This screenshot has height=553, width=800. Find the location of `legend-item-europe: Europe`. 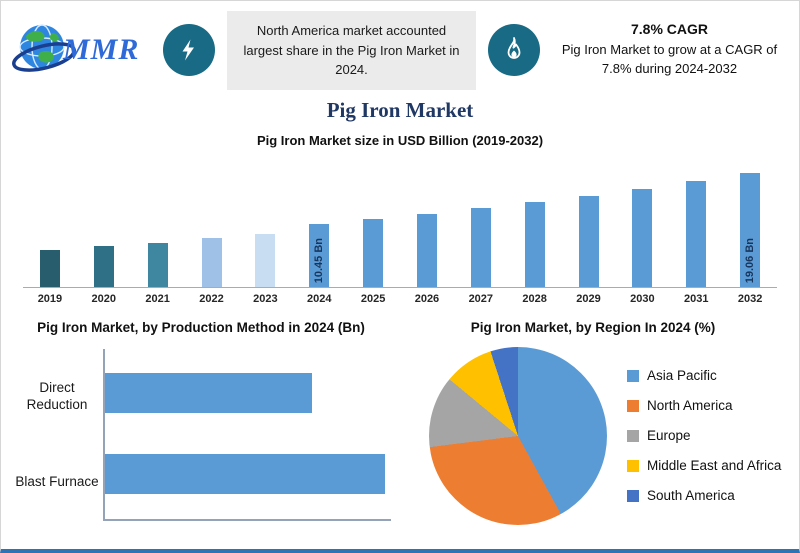

legend-item-europe: Europe is located at coordinates (704, 435).